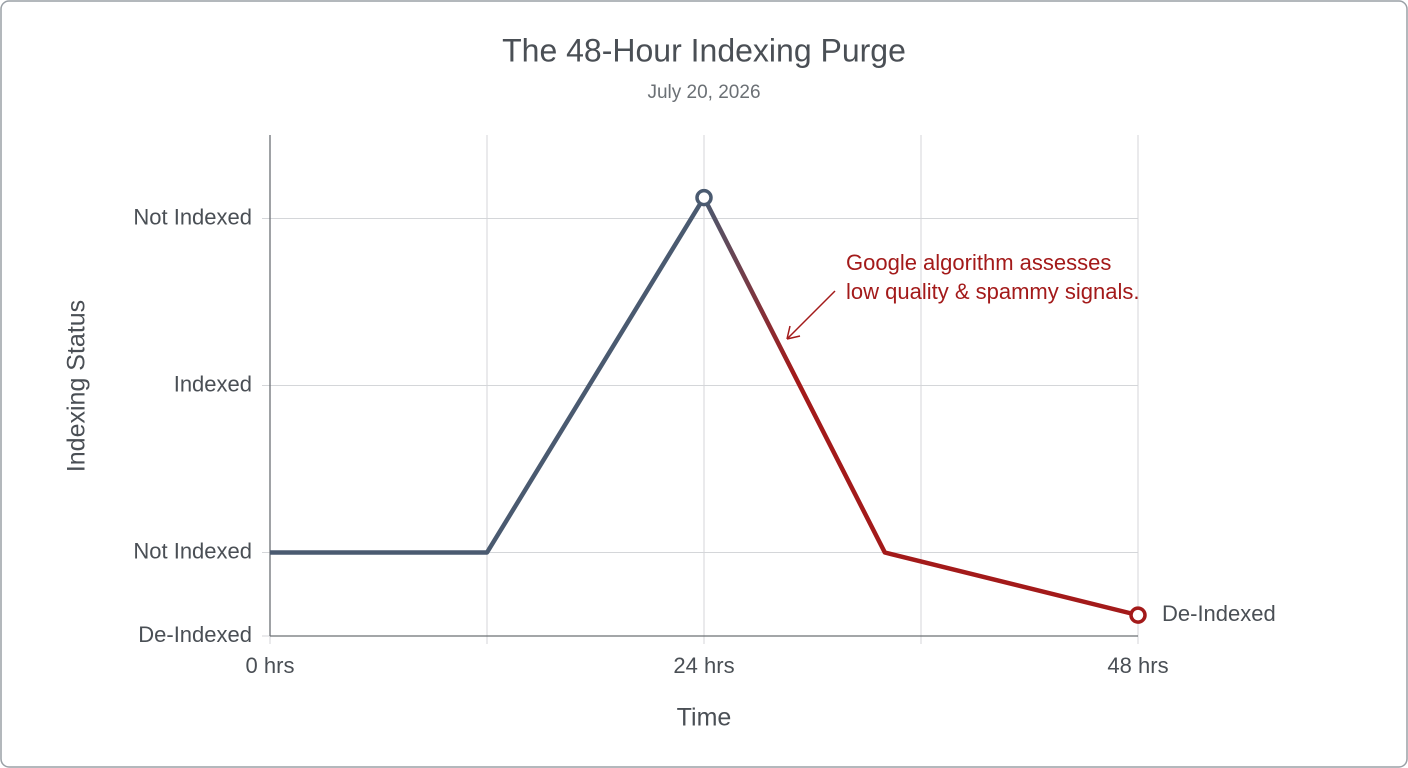  I want to click on annotation-arrow, so click(811, 315).